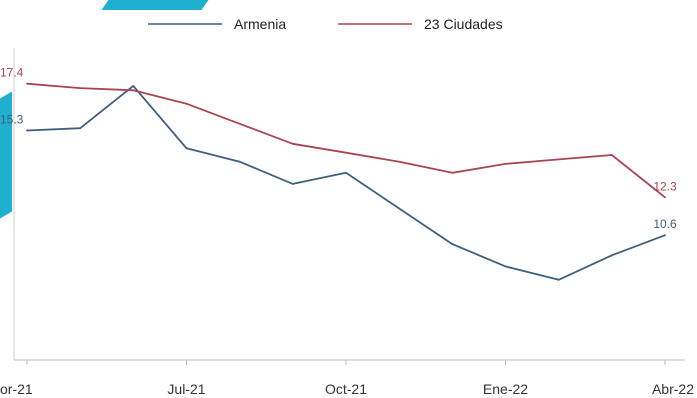 Image resolution: width=697 pixels, height=398 pixels. Describe the element at coordinates (325, 24) in the screenshot. I see `legend: Armenia 23 Ciudades` at that location.